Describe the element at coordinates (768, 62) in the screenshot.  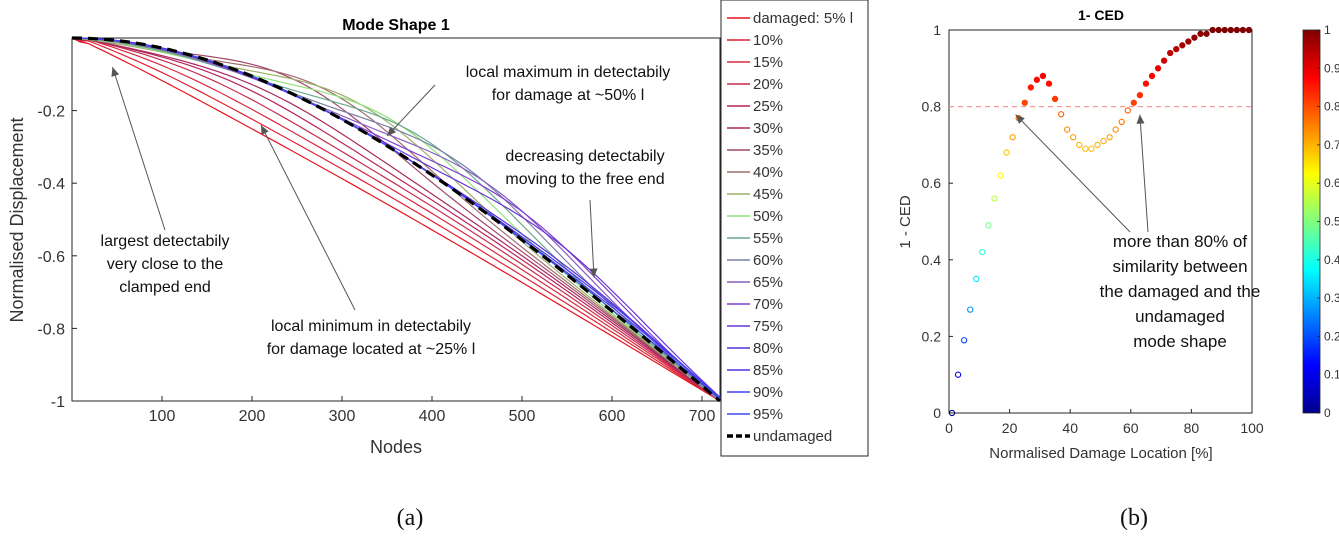
I see `legend-label-3: 15%` at that location.